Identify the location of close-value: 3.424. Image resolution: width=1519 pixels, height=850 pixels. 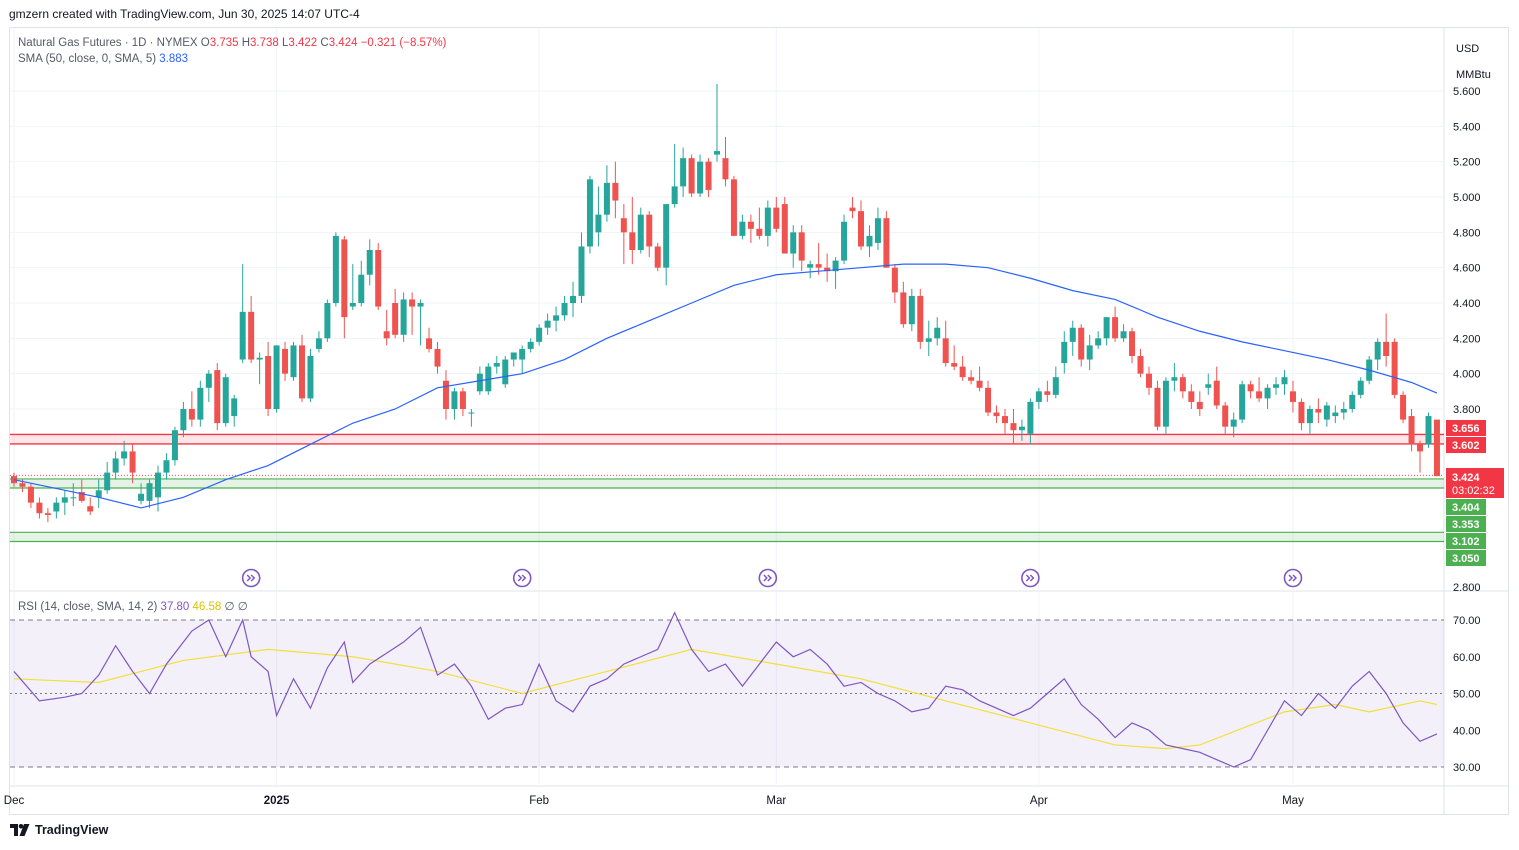
(343, 43).